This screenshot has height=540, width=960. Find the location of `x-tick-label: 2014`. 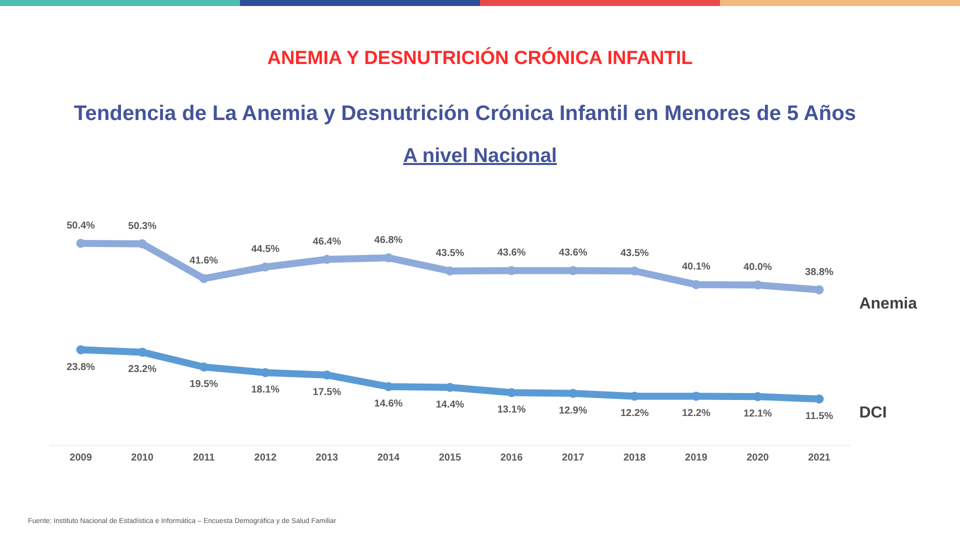

x-tick-label: 2014 is located at coordinates (388, 458).